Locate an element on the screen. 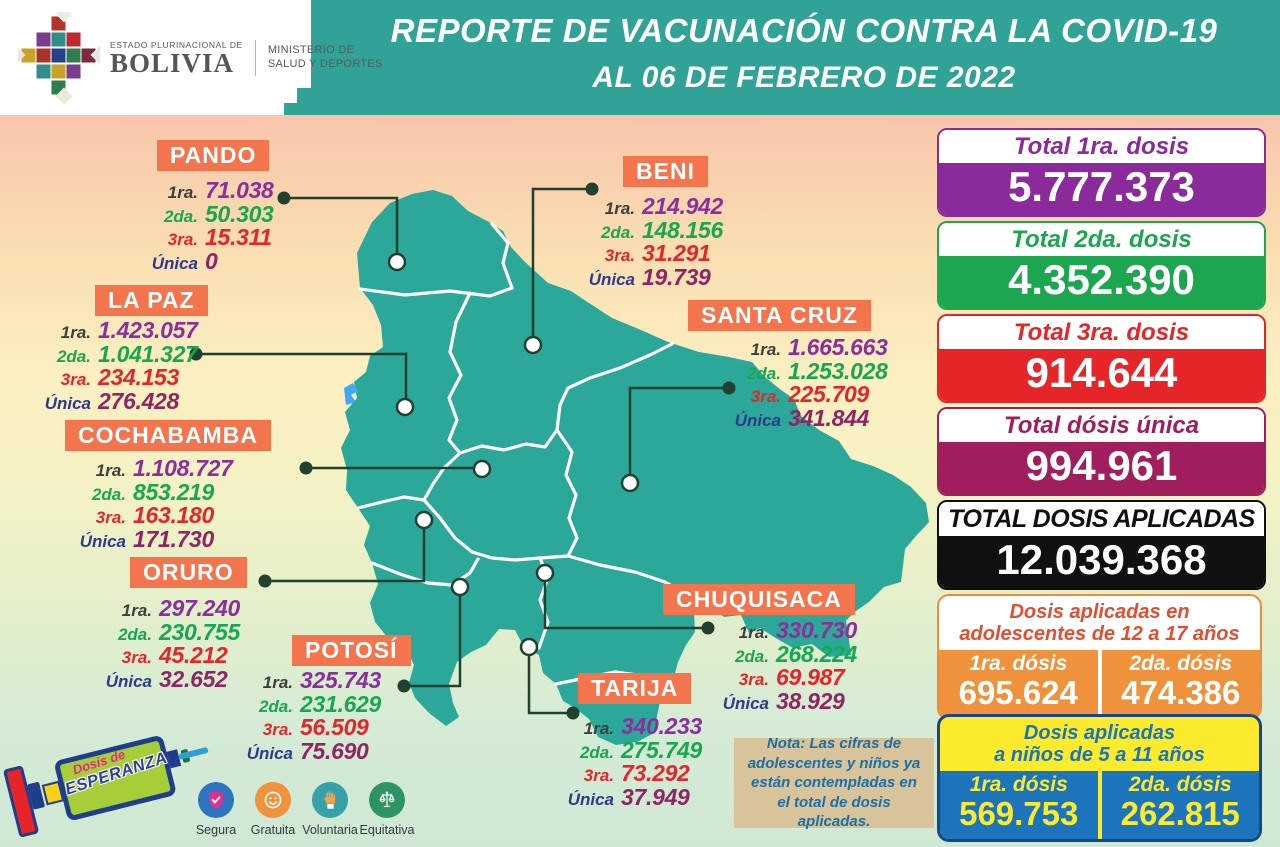 This screenshot has width=1280, height=847. dose-row: 2da. 1.253.028 is located at coordinates (779, 371).